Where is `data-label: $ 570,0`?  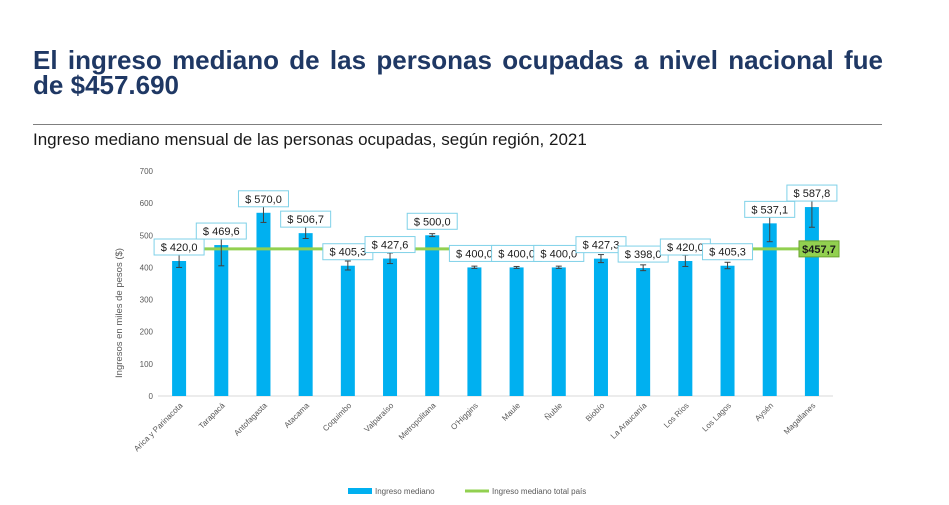 data-label: $ 570,0 is located at coordinates (263, 200).